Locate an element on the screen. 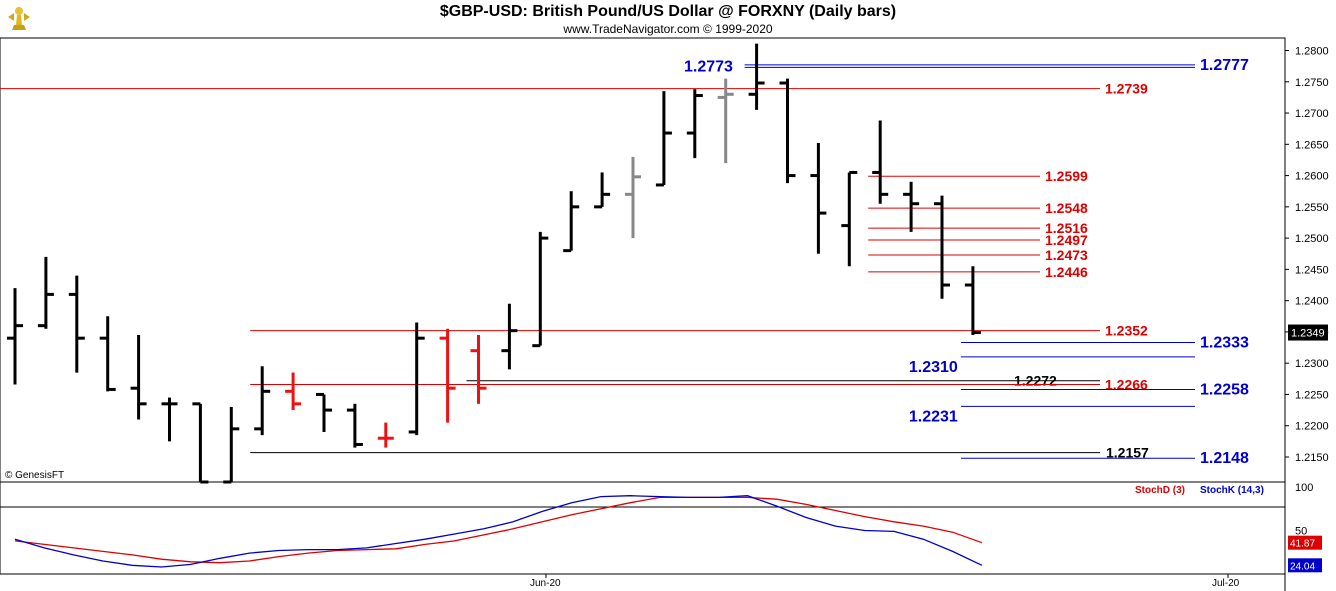 This screenshot has width=1336, height=591. level-label: 1.2599 is located at coordinates (1066, 176).